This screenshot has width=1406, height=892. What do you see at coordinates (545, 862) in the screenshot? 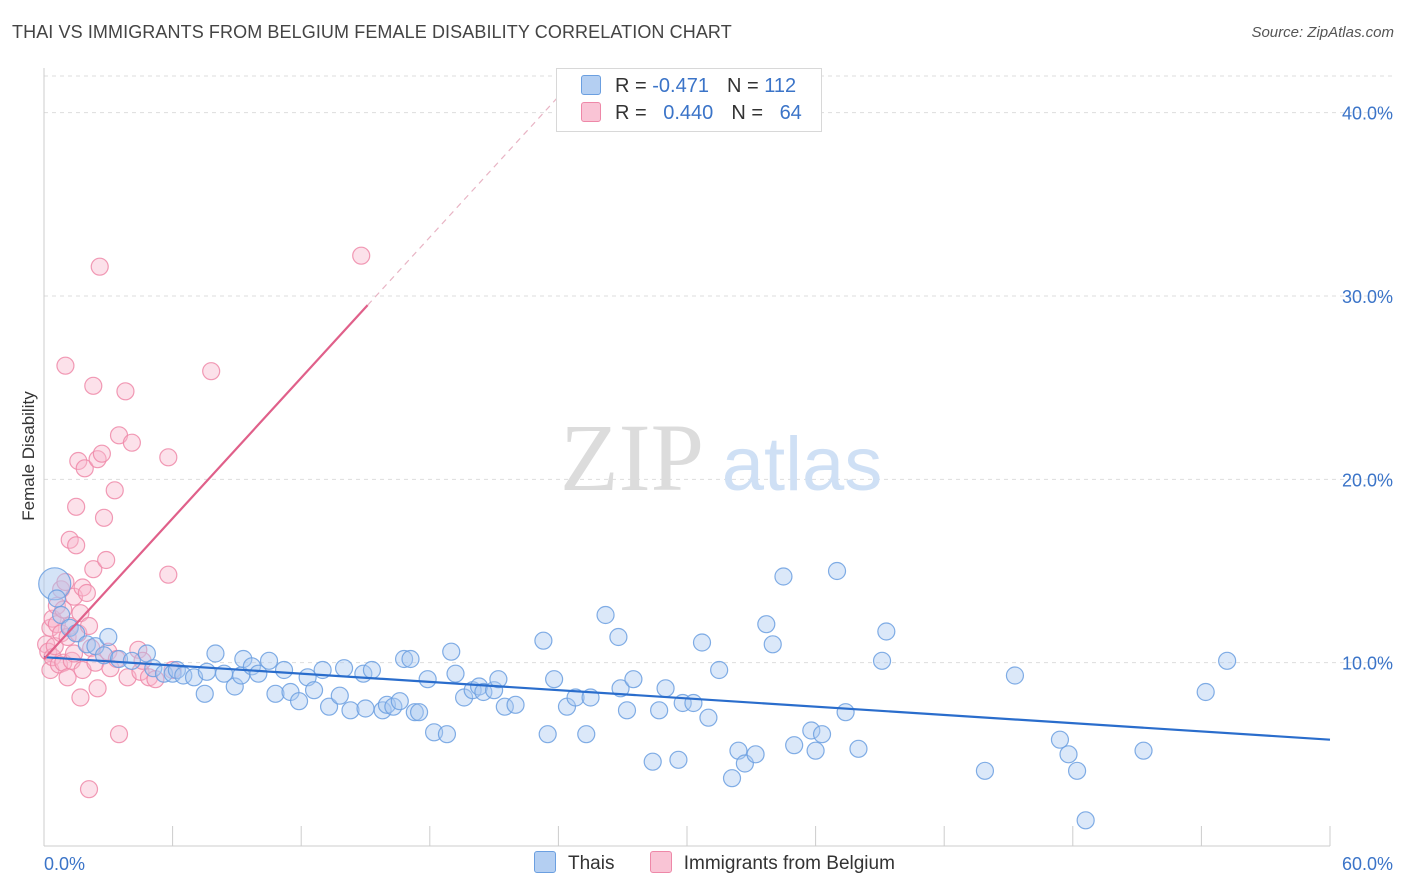
I see `bottom-legend-swatch-thais` at bounding box center [545, 862].